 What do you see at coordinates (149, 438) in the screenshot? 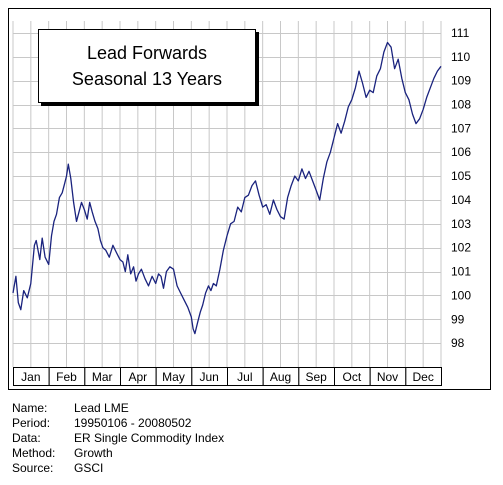
I see `info-value: ER Single Commodity Index` at bounding box center [149, 438].